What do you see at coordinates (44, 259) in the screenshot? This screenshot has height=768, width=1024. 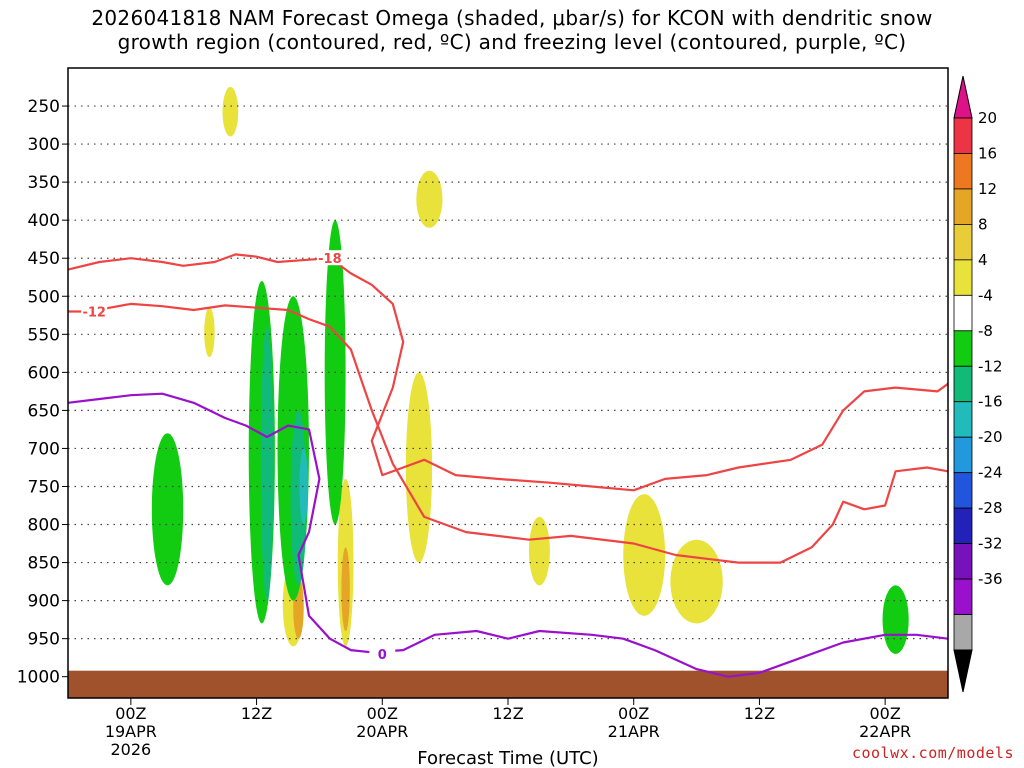 I see `y-tick-label-450: 450` at bounding box center [44, 259].